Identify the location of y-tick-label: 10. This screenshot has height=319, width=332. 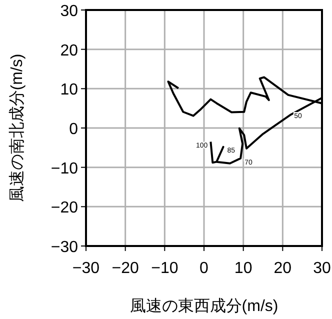
(69, 90).